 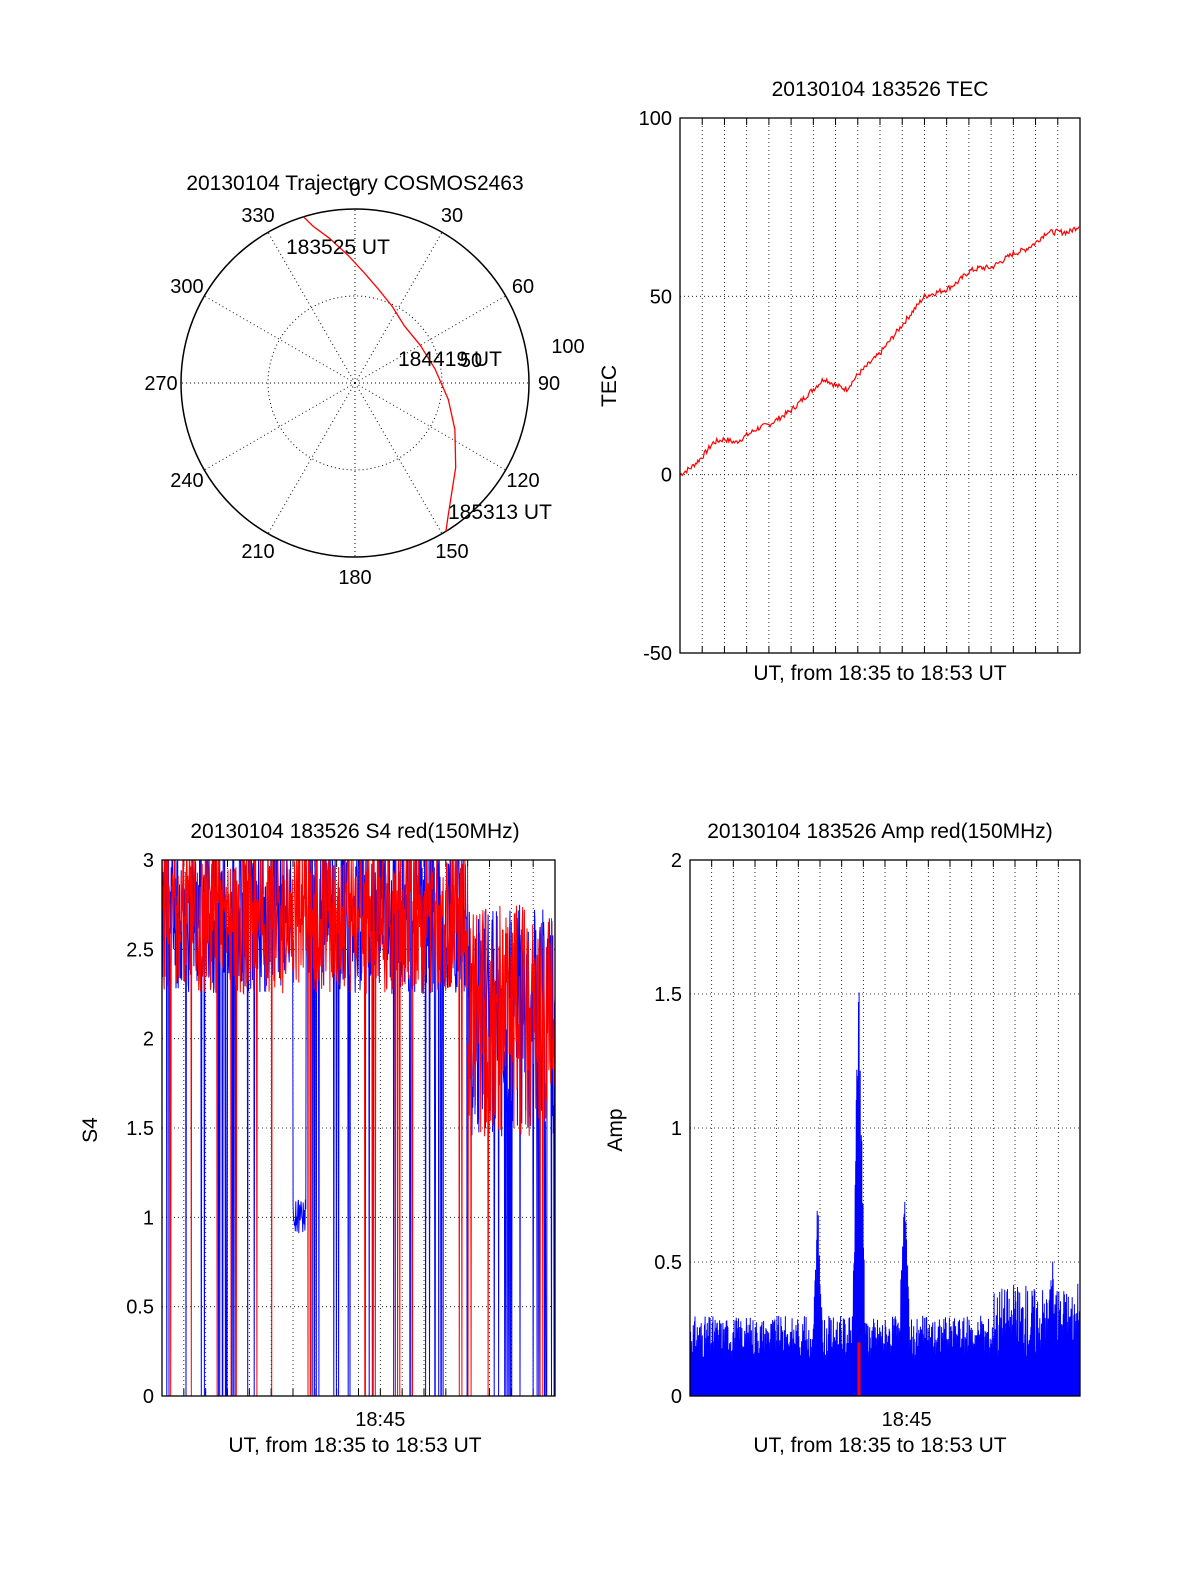 I want to click on azimuth-label: 0, so click(x=354, y=190).